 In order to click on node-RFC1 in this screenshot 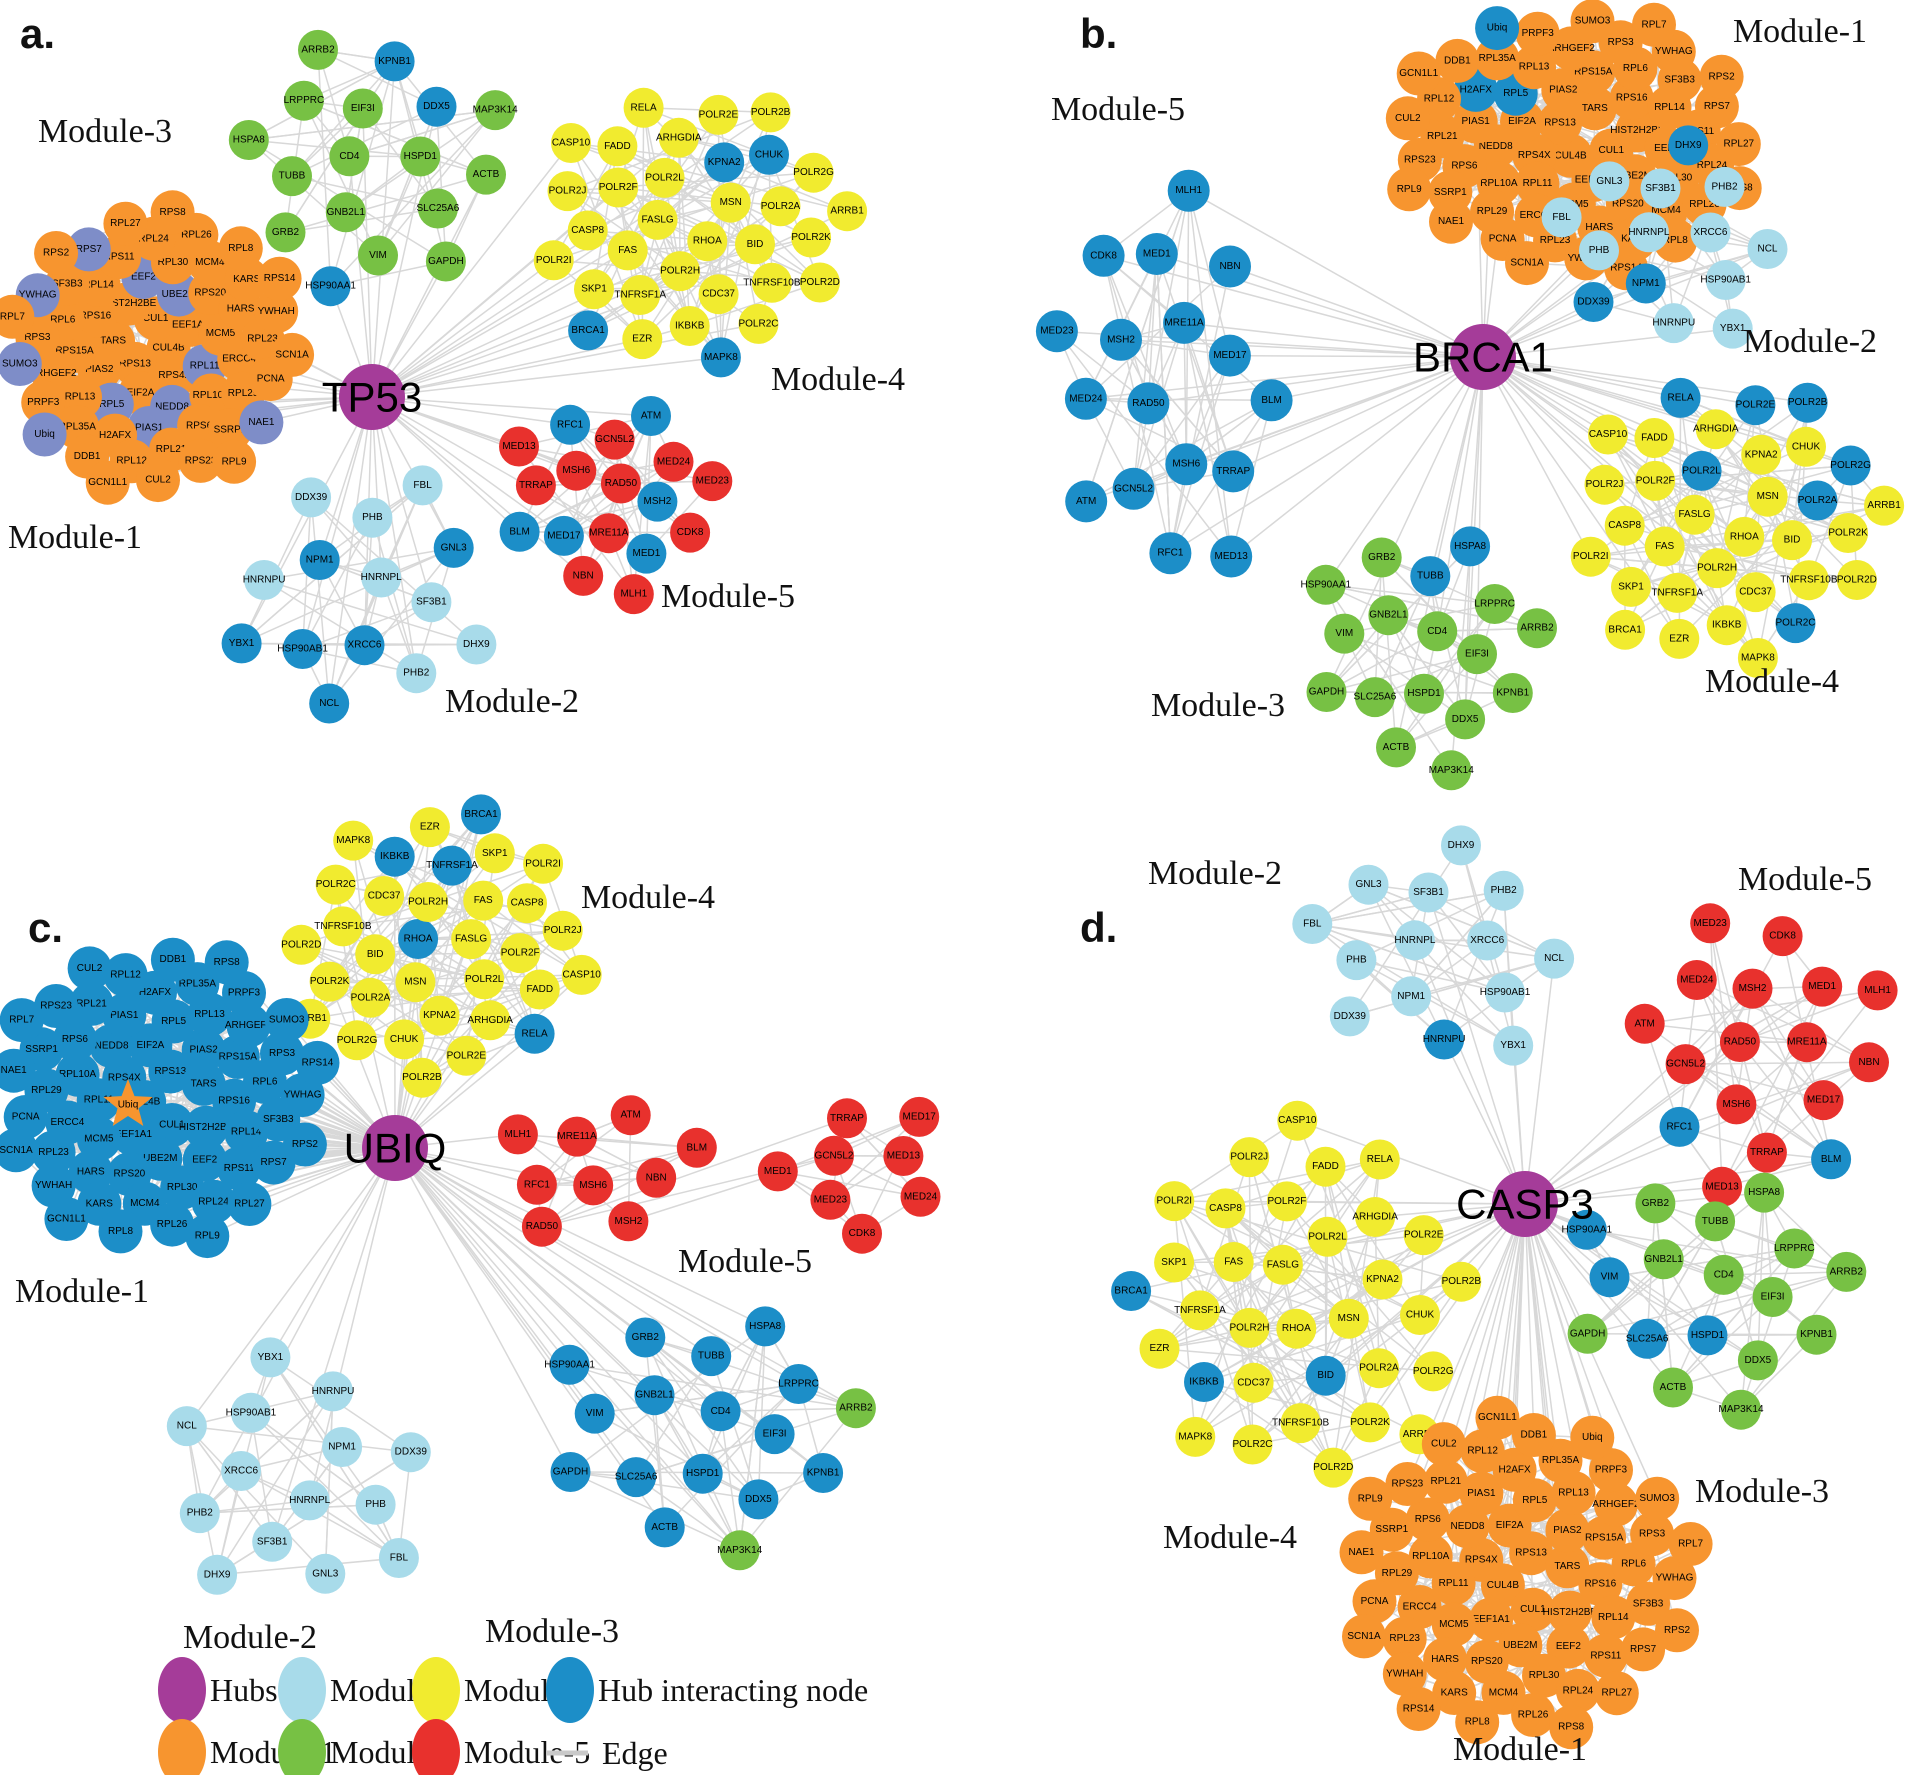, I will do `click(1679, 1126)`.